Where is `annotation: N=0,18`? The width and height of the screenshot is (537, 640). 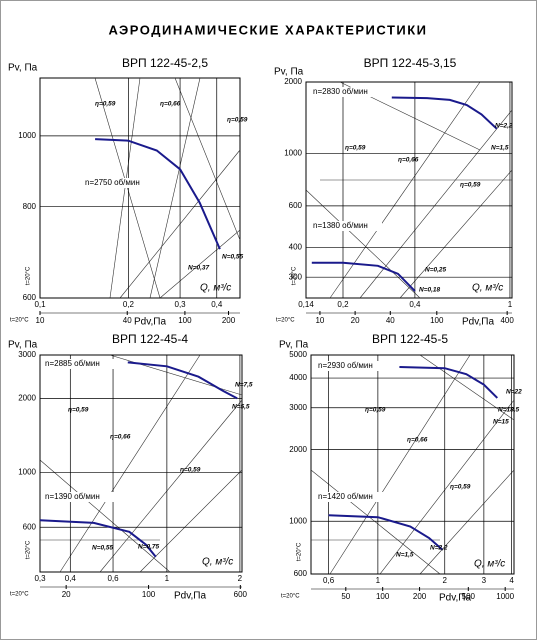
annotation: N=0,18 is located at coordinates (430, 290).